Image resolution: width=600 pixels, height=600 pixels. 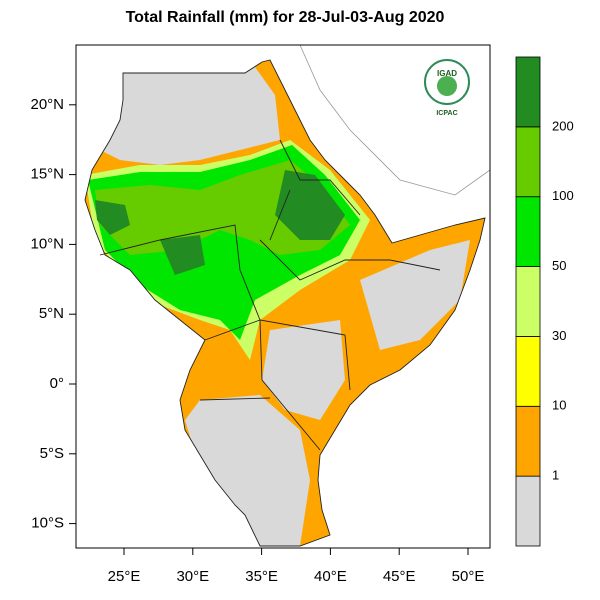 What do you see at coordinates (559, 265) in the screenshot?
I see `colorbar-label: 50` at bounding box center [559, 265].